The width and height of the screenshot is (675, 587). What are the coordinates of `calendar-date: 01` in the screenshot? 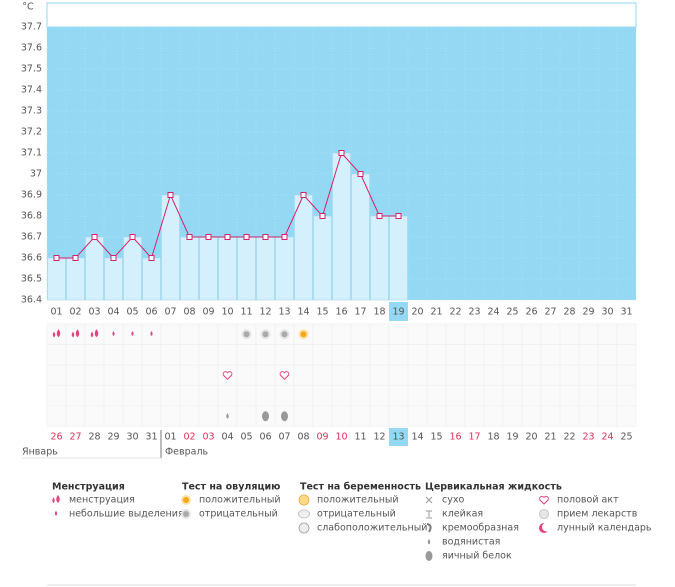 It's located at (170, 437).